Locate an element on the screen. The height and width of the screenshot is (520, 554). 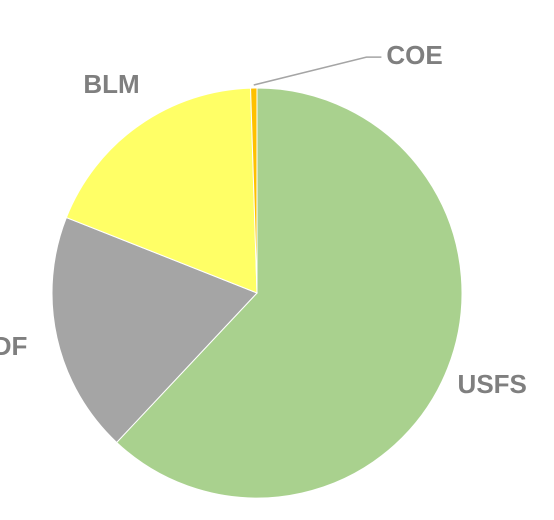
leader-line is located at coordinates (317, 71).